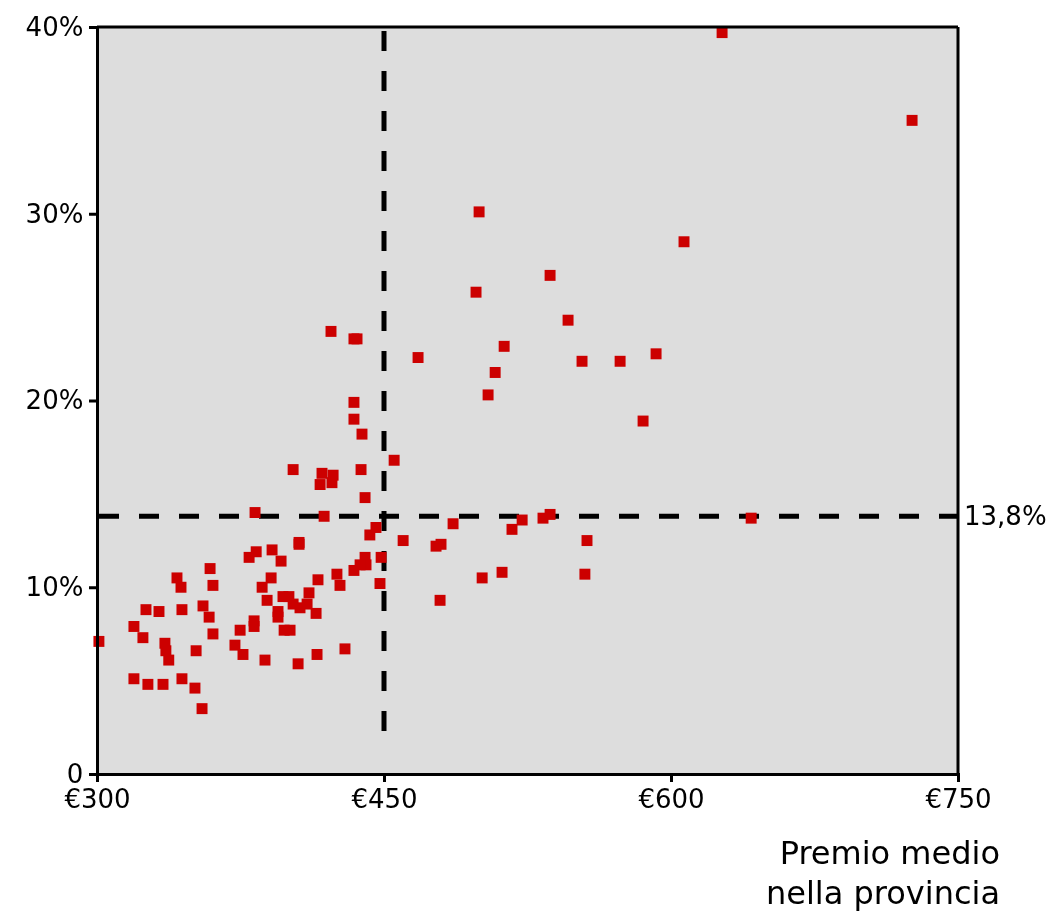 The width and height of the screenshot is (1063, 917). I want to click on y-tick-label: 10%, so click(54, 587).